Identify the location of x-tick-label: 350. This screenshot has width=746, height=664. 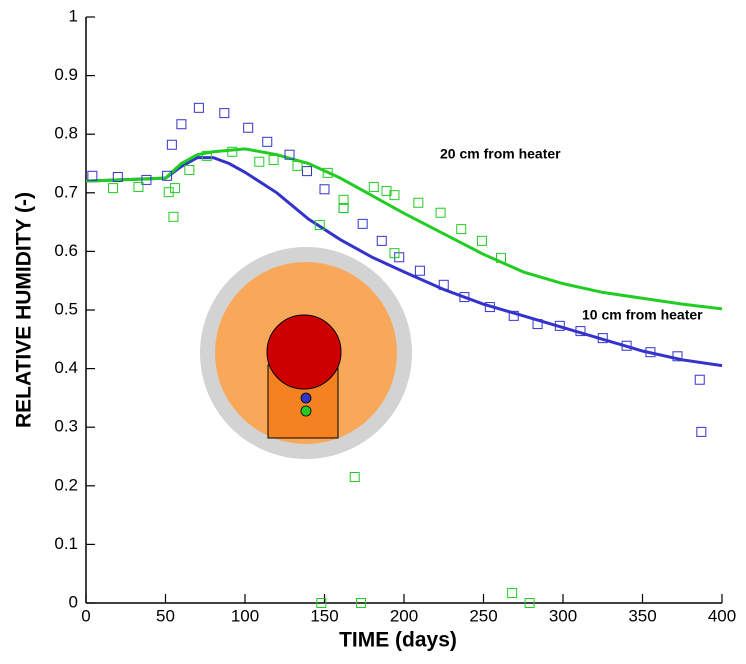
(642, 615).